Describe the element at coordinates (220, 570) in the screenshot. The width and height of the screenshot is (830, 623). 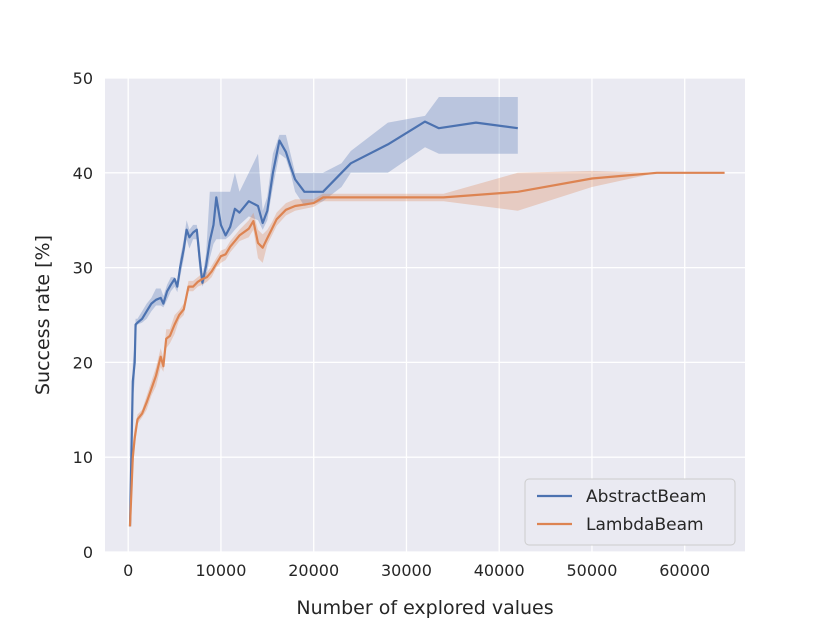
I see `x-tick-label: 10000` at that location.